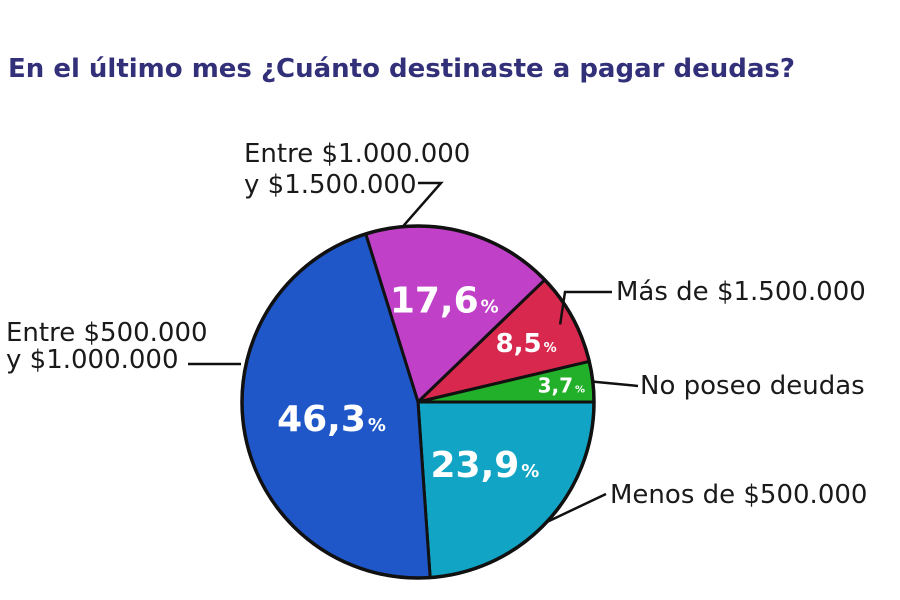 The height and width of the screenshot is (600, 900). I want to click on percentage-labels: 17,6 % 8,5 % 3,7 % 23,9 % 46,3%, so click(431, 383).